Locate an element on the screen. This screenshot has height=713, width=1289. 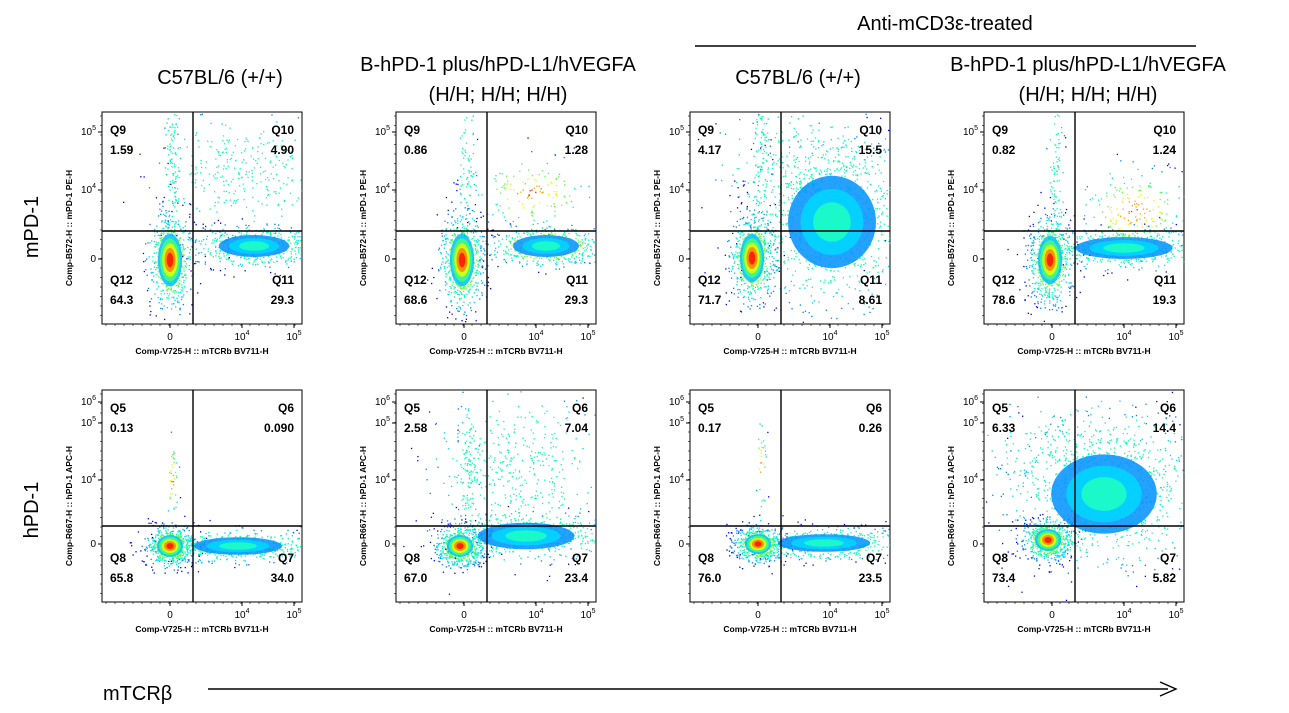
density-contour is located at coordinates (832, 222).